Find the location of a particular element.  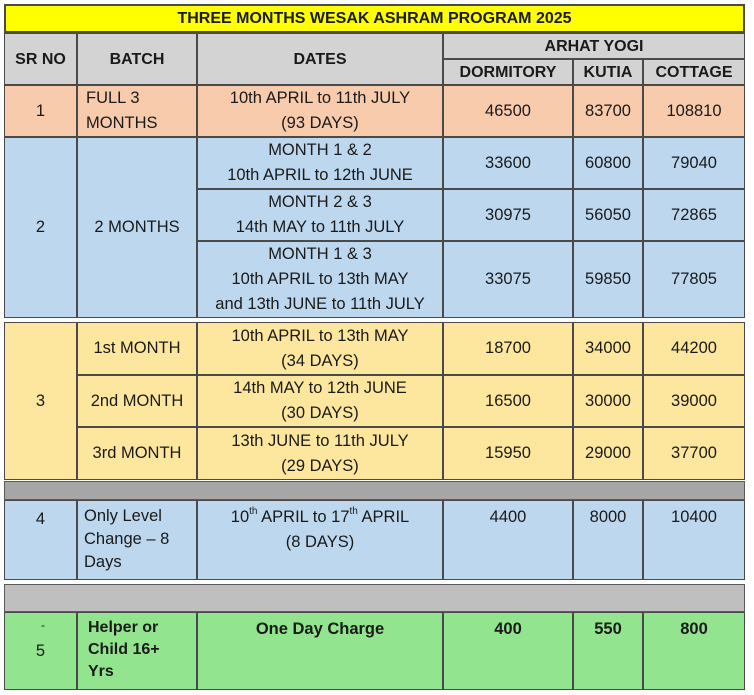

row5-batch-line3: Yrs is located at coordinates (101, 671).